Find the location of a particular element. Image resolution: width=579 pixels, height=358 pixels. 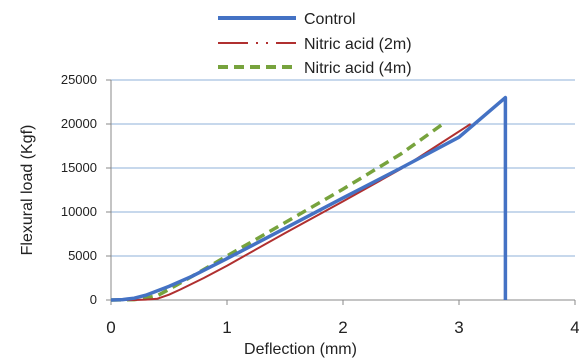

x-axis-ticks: 0 1 2 3 4 is located at coordinates (342, 318).